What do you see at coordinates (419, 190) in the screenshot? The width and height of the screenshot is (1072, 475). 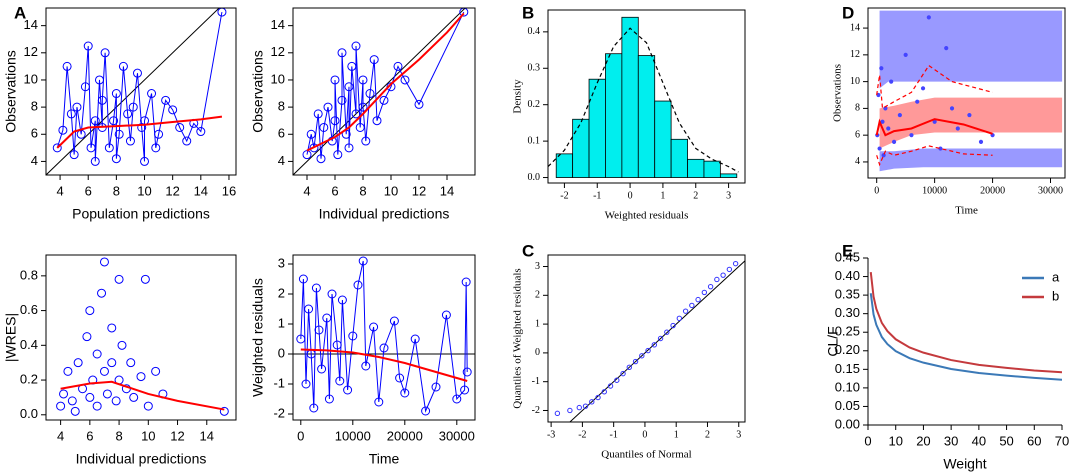 I see `x-tick-label: 12` at bounding box center [419, 190].